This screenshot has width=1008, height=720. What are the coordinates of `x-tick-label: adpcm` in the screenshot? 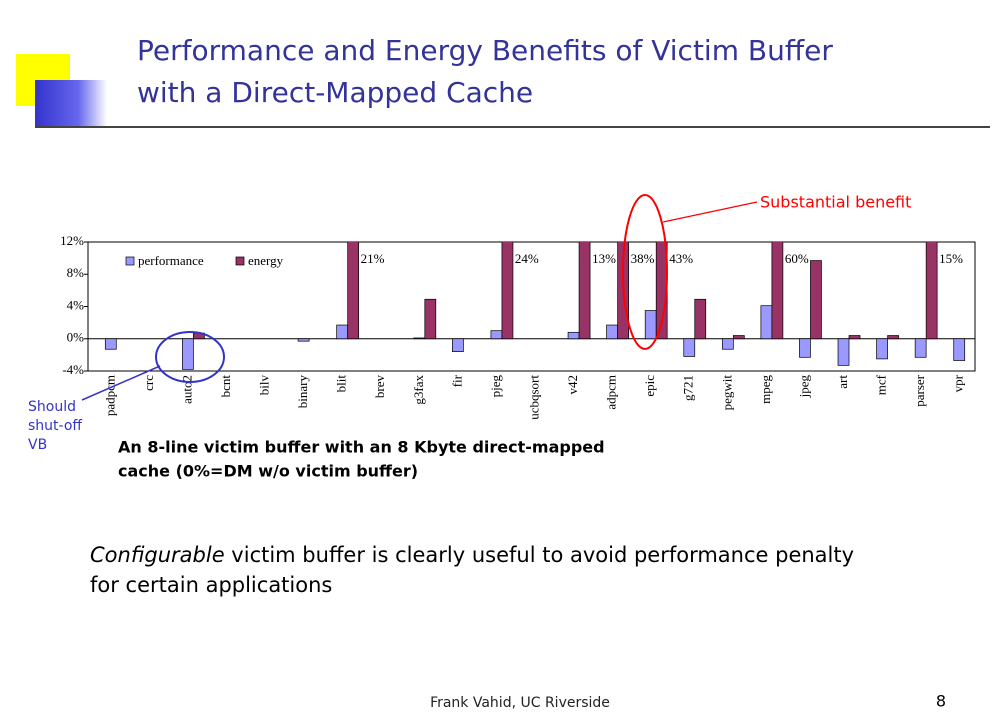 It's located at (611, 392).